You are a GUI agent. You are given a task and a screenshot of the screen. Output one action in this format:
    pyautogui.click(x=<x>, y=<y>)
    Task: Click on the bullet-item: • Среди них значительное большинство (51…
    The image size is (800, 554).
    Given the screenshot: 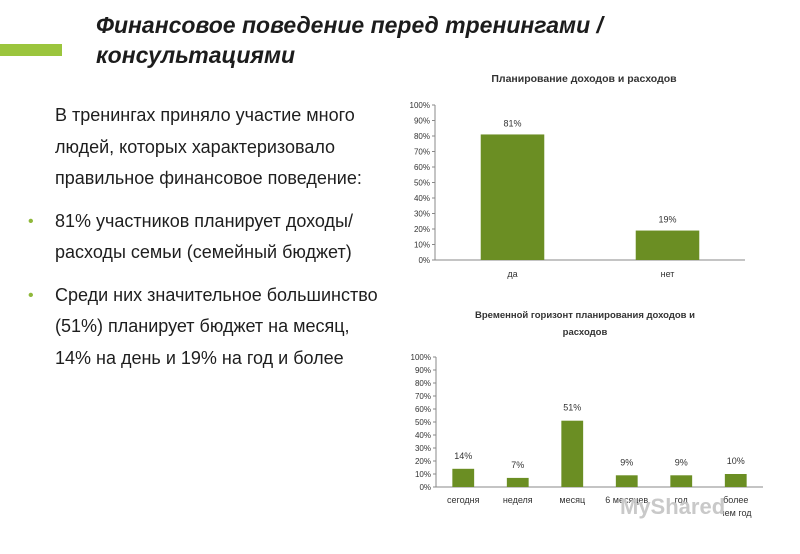 What is the action you would take?
    pyautogui.click(x=203, y=327)
    